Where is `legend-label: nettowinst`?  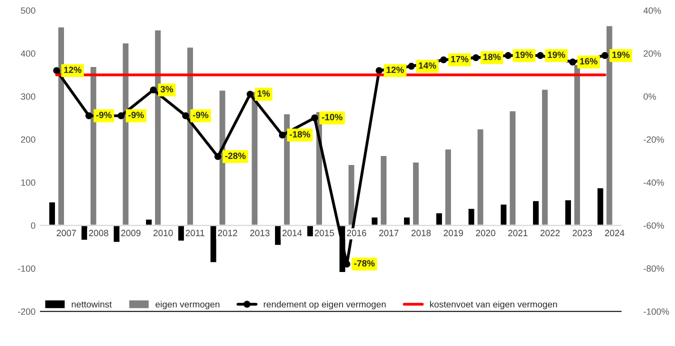
legend-label: nettowinst is located at coordinates (92, 304).